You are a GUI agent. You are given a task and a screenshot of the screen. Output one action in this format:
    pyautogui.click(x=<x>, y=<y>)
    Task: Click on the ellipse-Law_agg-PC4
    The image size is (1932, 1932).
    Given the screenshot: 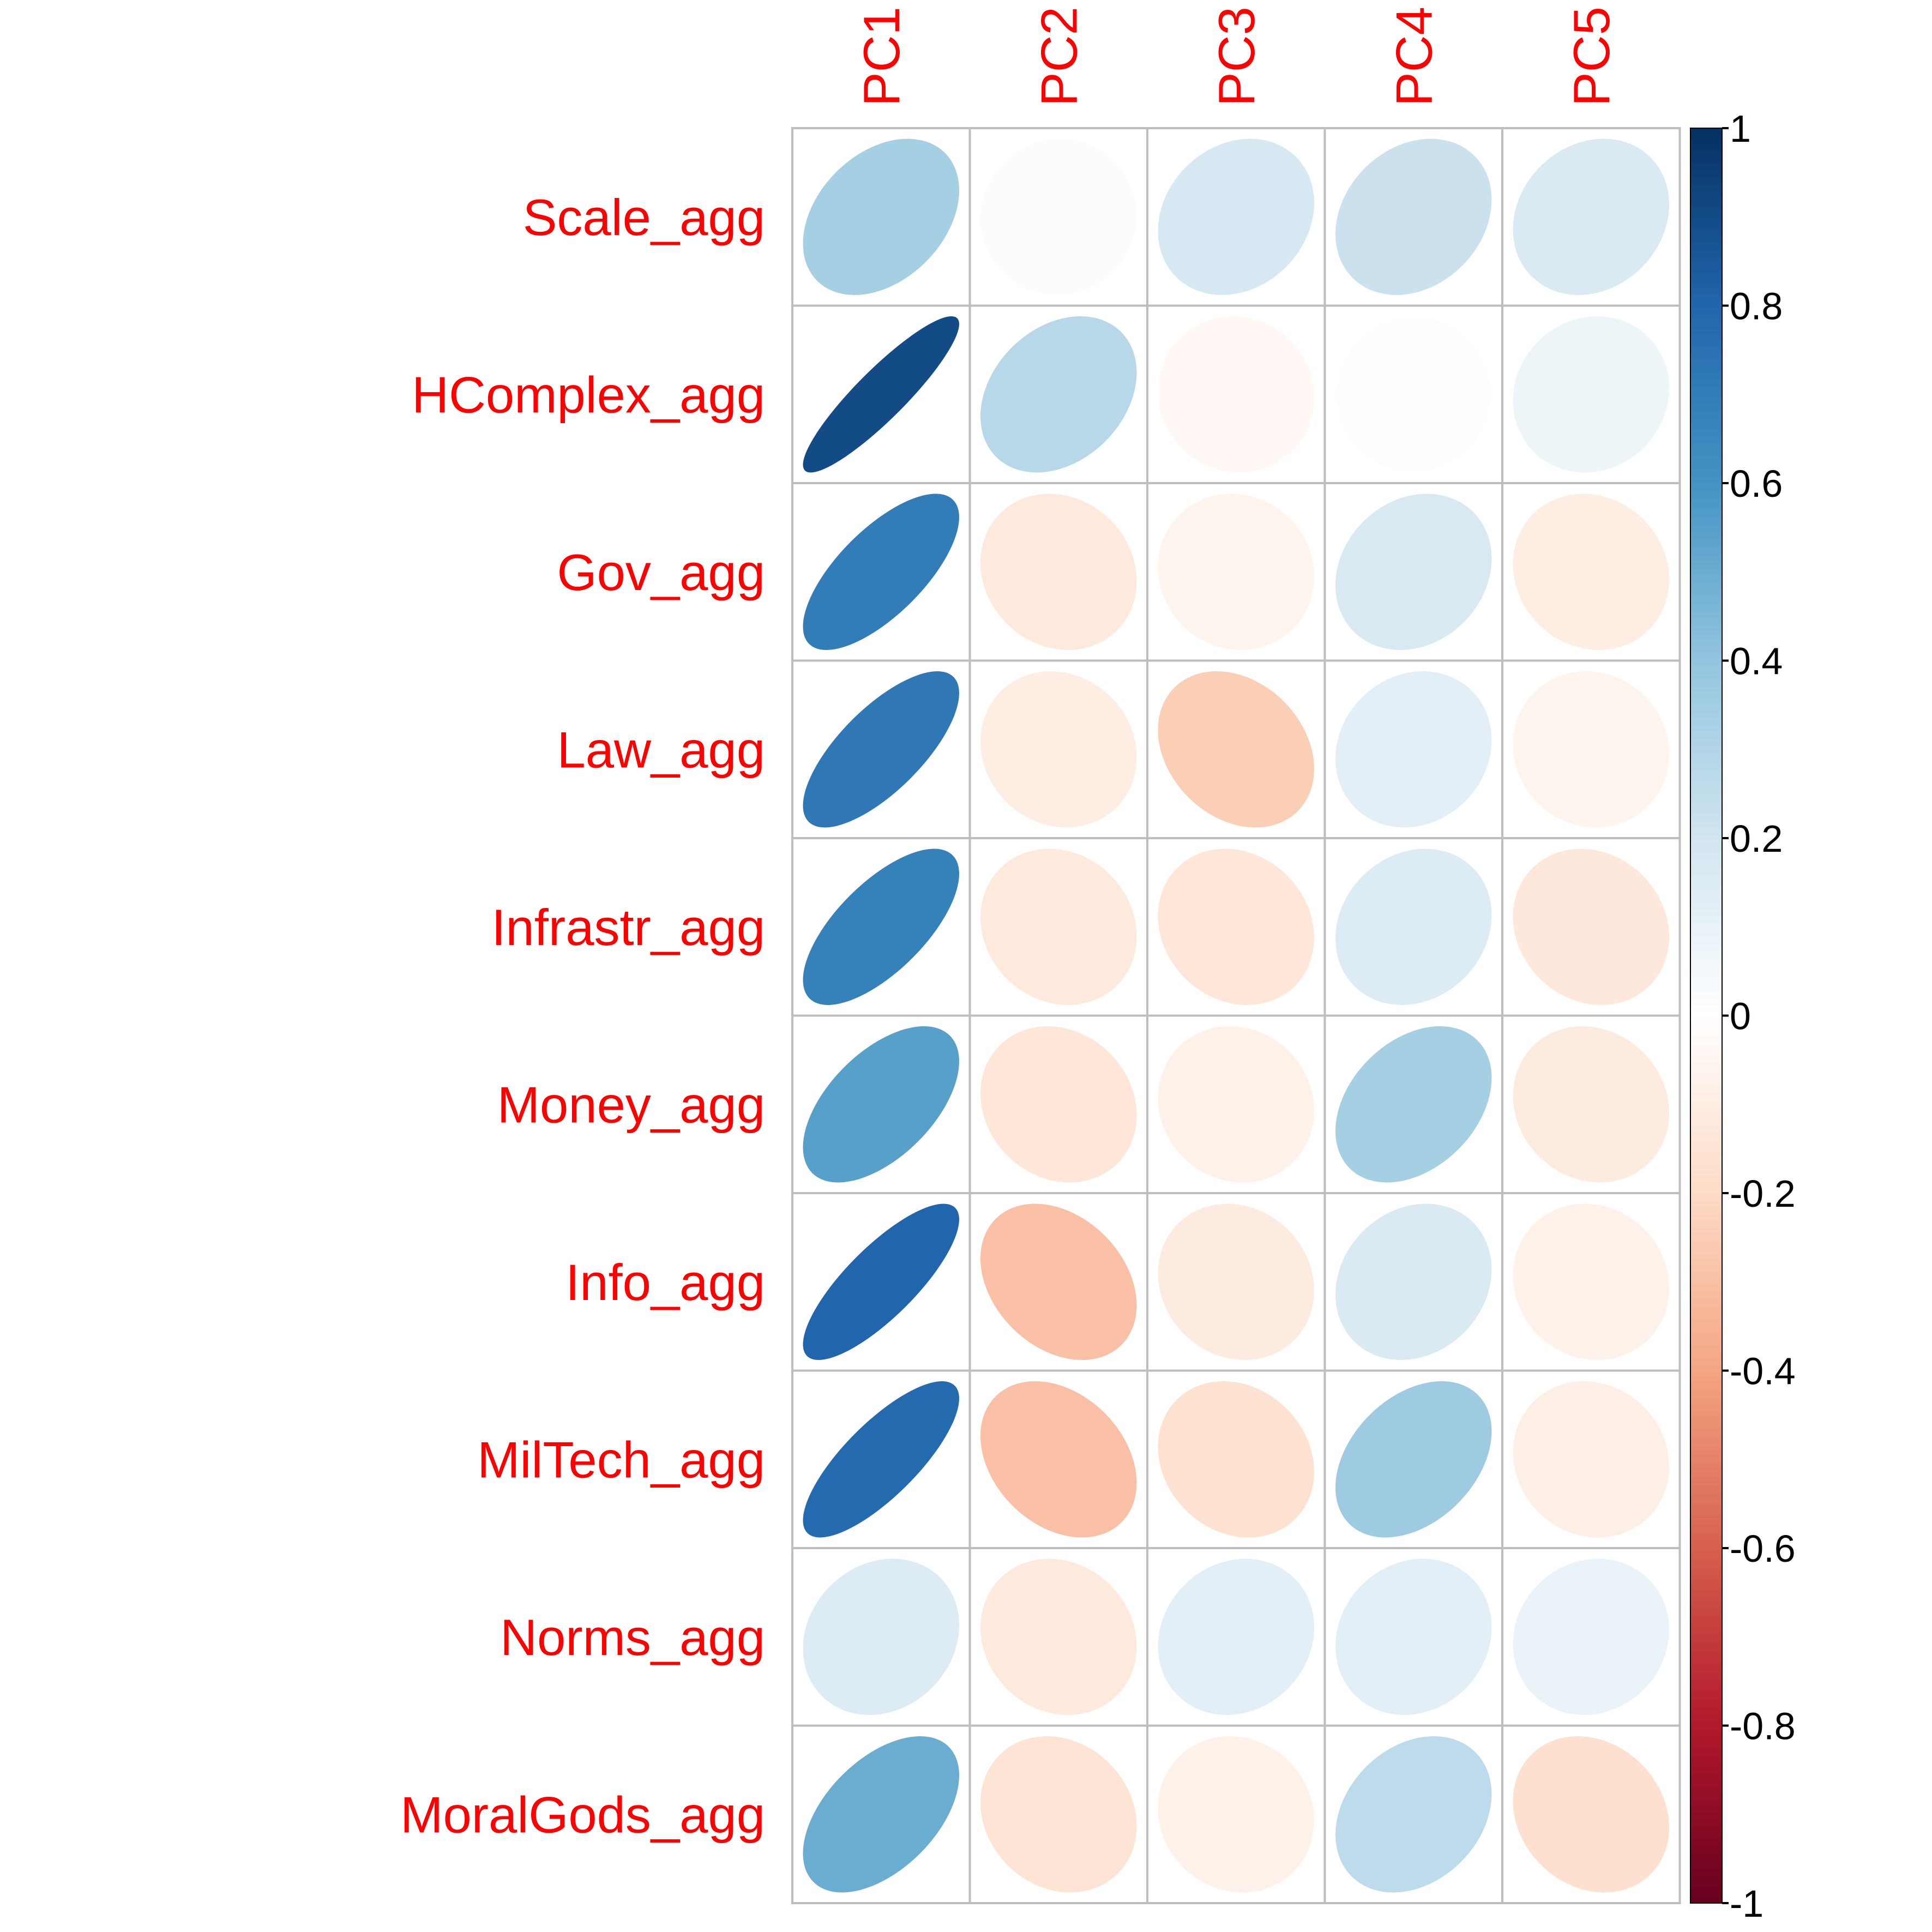 What is the action you would take?
    pyautogui.click(x=1413, y=749)
    